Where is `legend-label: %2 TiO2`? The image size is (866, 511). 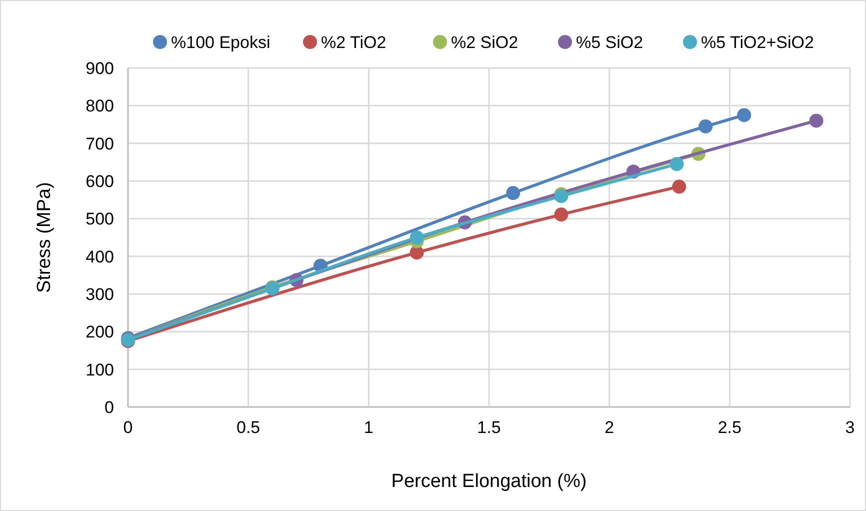
legend-label: %2 TiO2 is located at coordinates (353, 42).